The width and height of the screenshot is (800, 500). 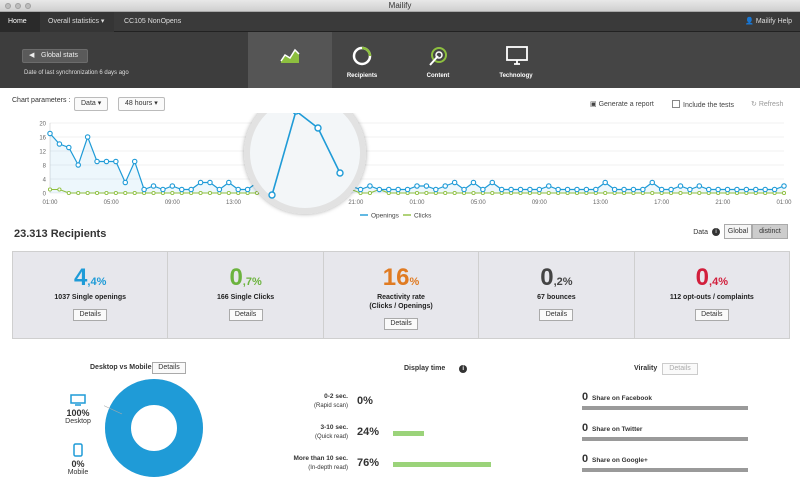 I want to click on openings-details-button: Details, so click(x=90, y=315).